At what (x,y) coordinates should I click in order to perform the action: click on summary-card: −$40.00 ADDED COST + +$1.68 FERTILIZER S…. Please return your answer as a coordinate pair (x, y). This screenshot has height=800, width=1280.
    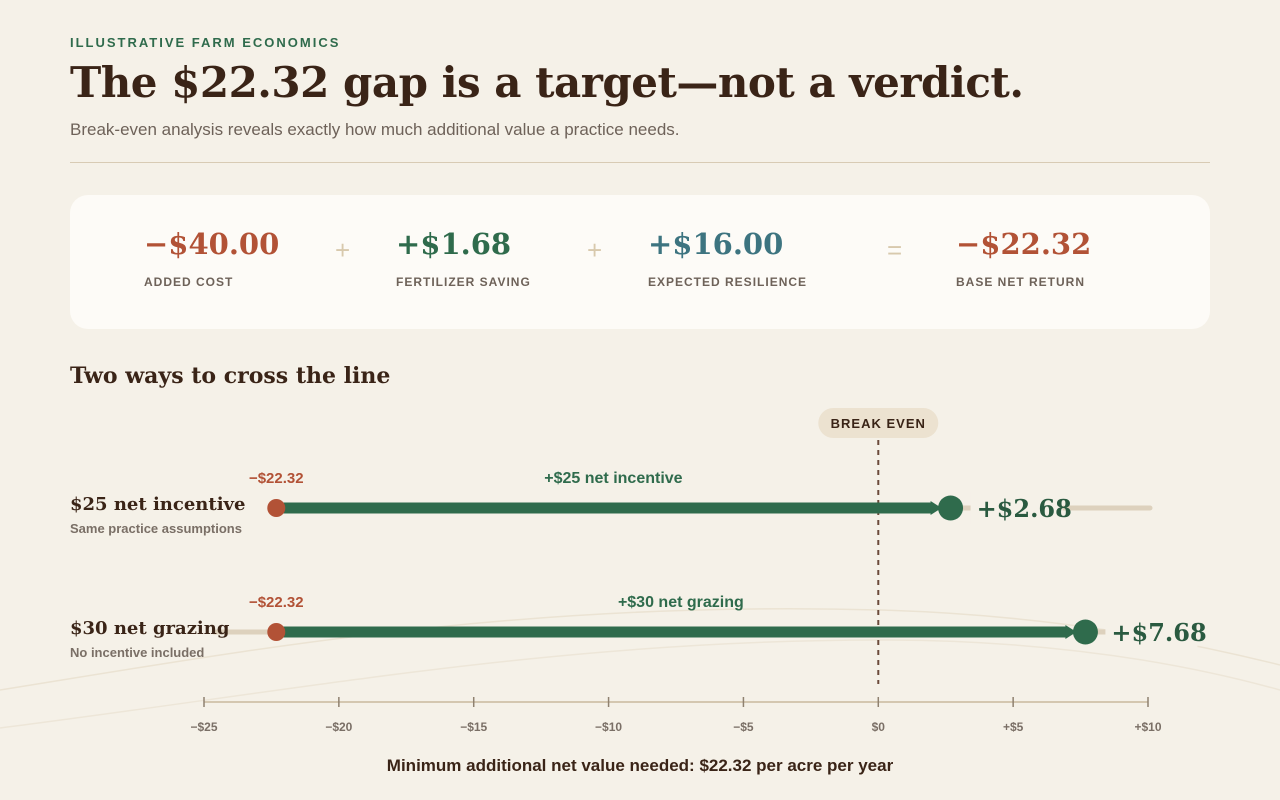
    Looking at the image, I should click on (640, 262).